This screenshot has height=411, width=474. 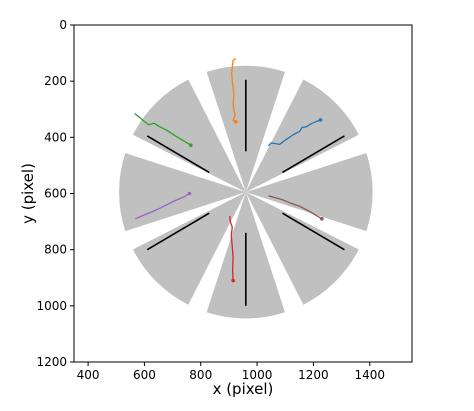 I want to click on x-axis-ticks: 400 600 800 1000 1200 1400, so click(x=231, y=372).